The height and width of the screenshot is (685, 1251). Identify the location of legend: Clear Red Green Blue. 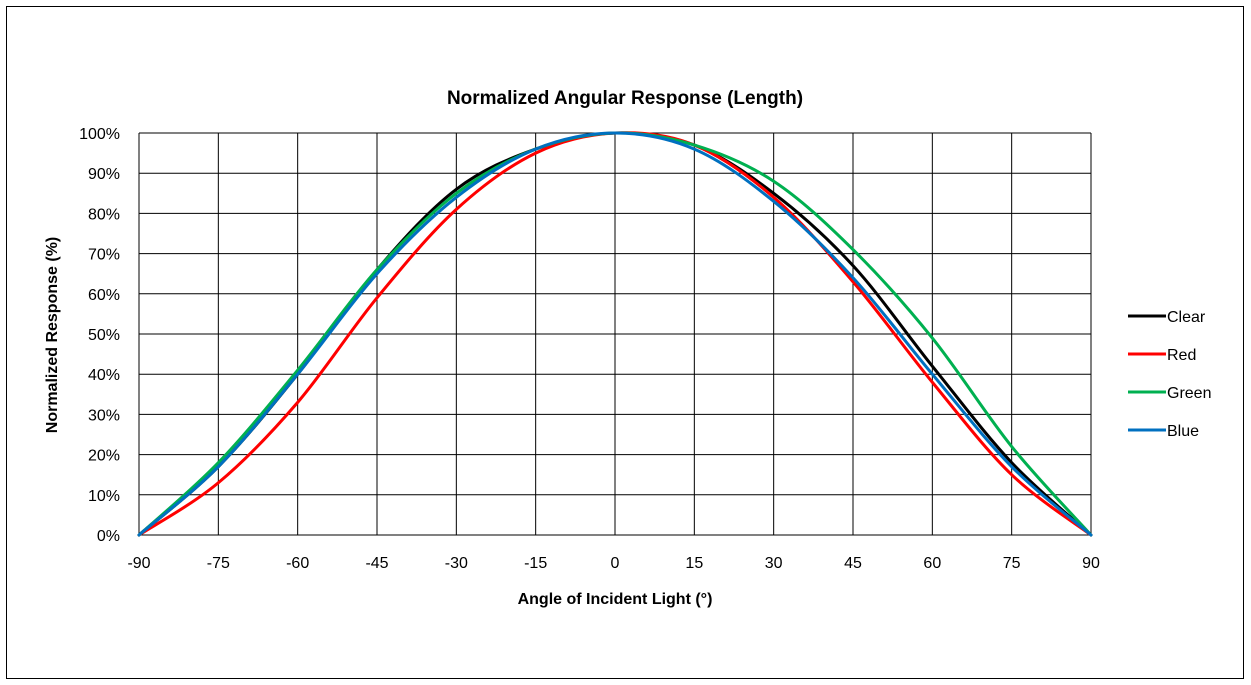
(1169, 374).